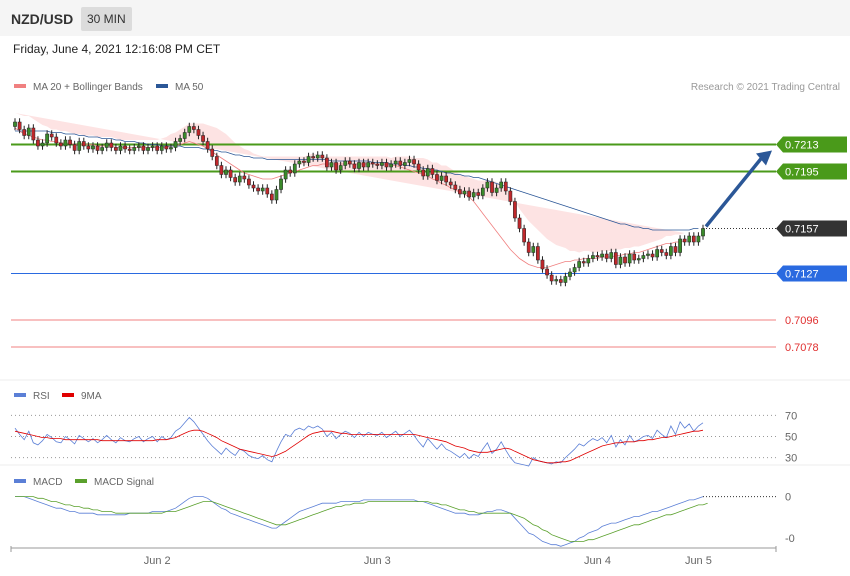  I want to click on rsi-legend: RSI 9MA, so click(58, 396).